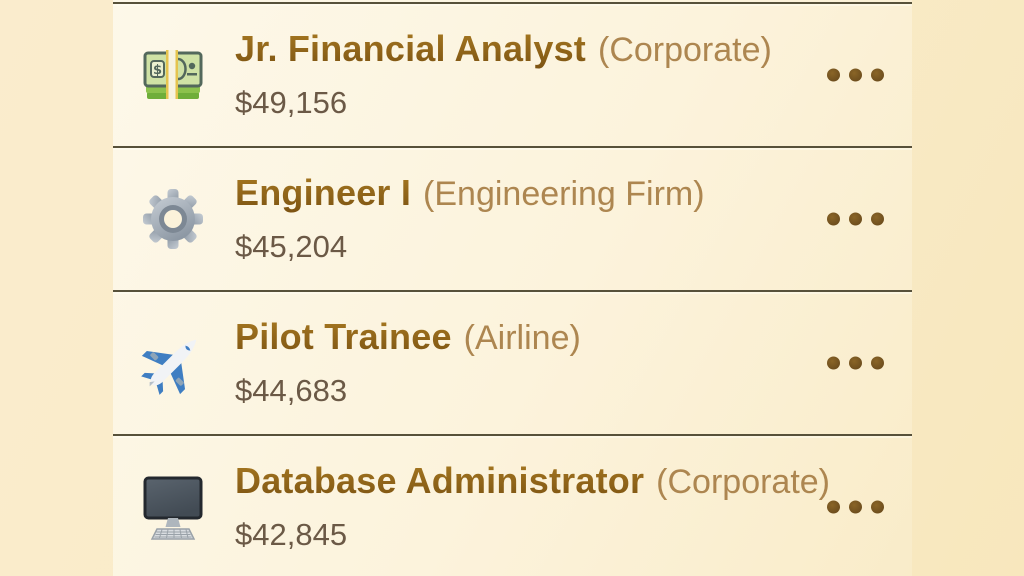 The width and height of the screenshot is (1024, 576). Describe the element at coordinates (173, 363) in the screenshot. I see `airplane-icon` at that location.